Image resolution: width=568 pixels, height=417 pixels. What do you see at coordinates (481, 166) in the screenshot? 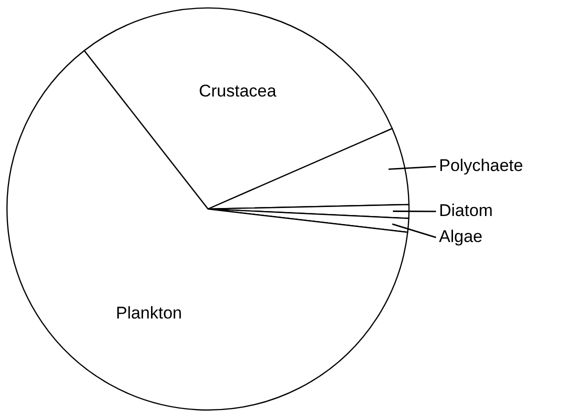
I see `slice-label: Polychaete` at bounding box center [481, 166].